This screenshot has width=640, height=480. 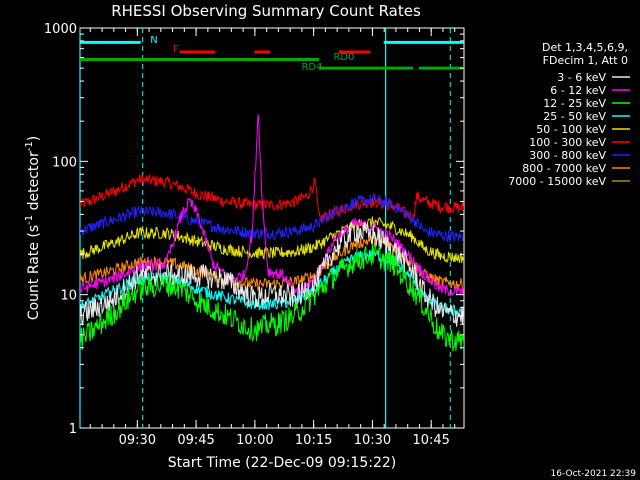 What do you see at coordinates (311, 67) in the screenshot?
I see `flag-label-rd4: RD4` at bounding box center [311, 67].